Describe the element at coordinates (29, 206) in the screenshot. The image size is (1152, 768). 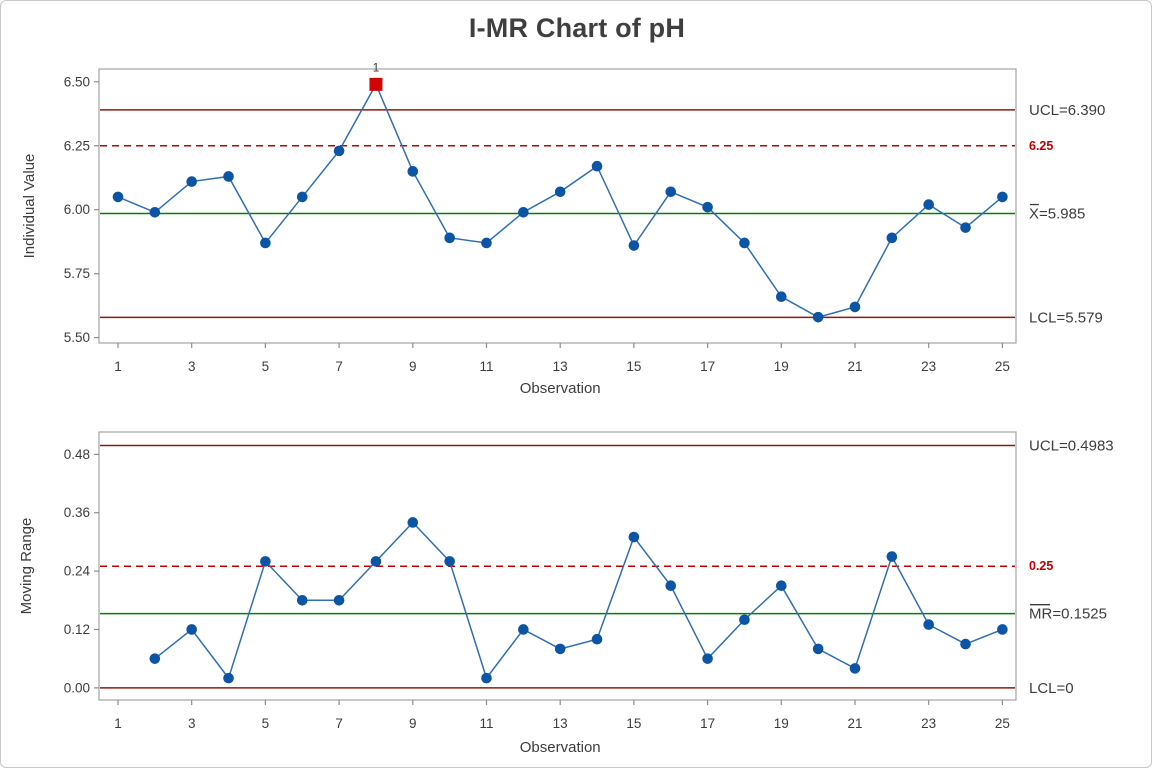
I see `y-axis-title: Individual Value` at that location.